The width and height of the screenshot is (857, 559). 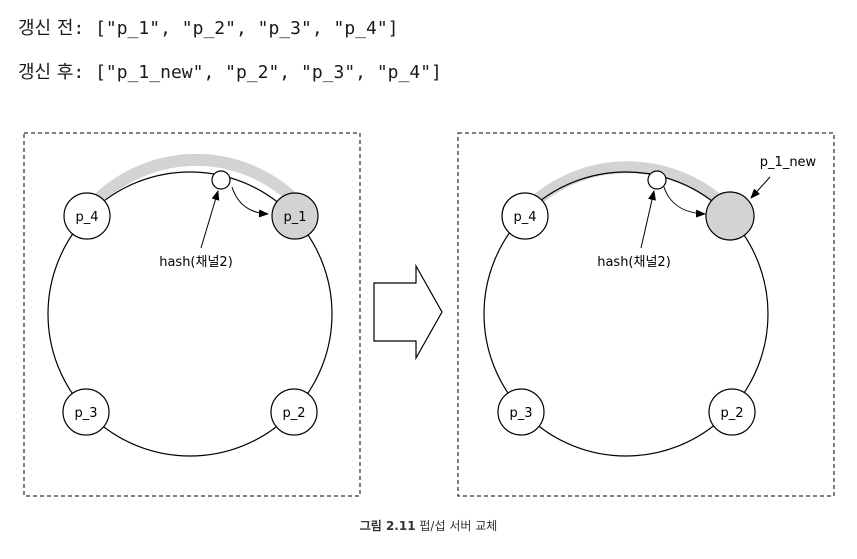 What do you see at coordinates (760, 187) in the screenshot?
I see `new-node-pointer` at bounding box center [760, 187].